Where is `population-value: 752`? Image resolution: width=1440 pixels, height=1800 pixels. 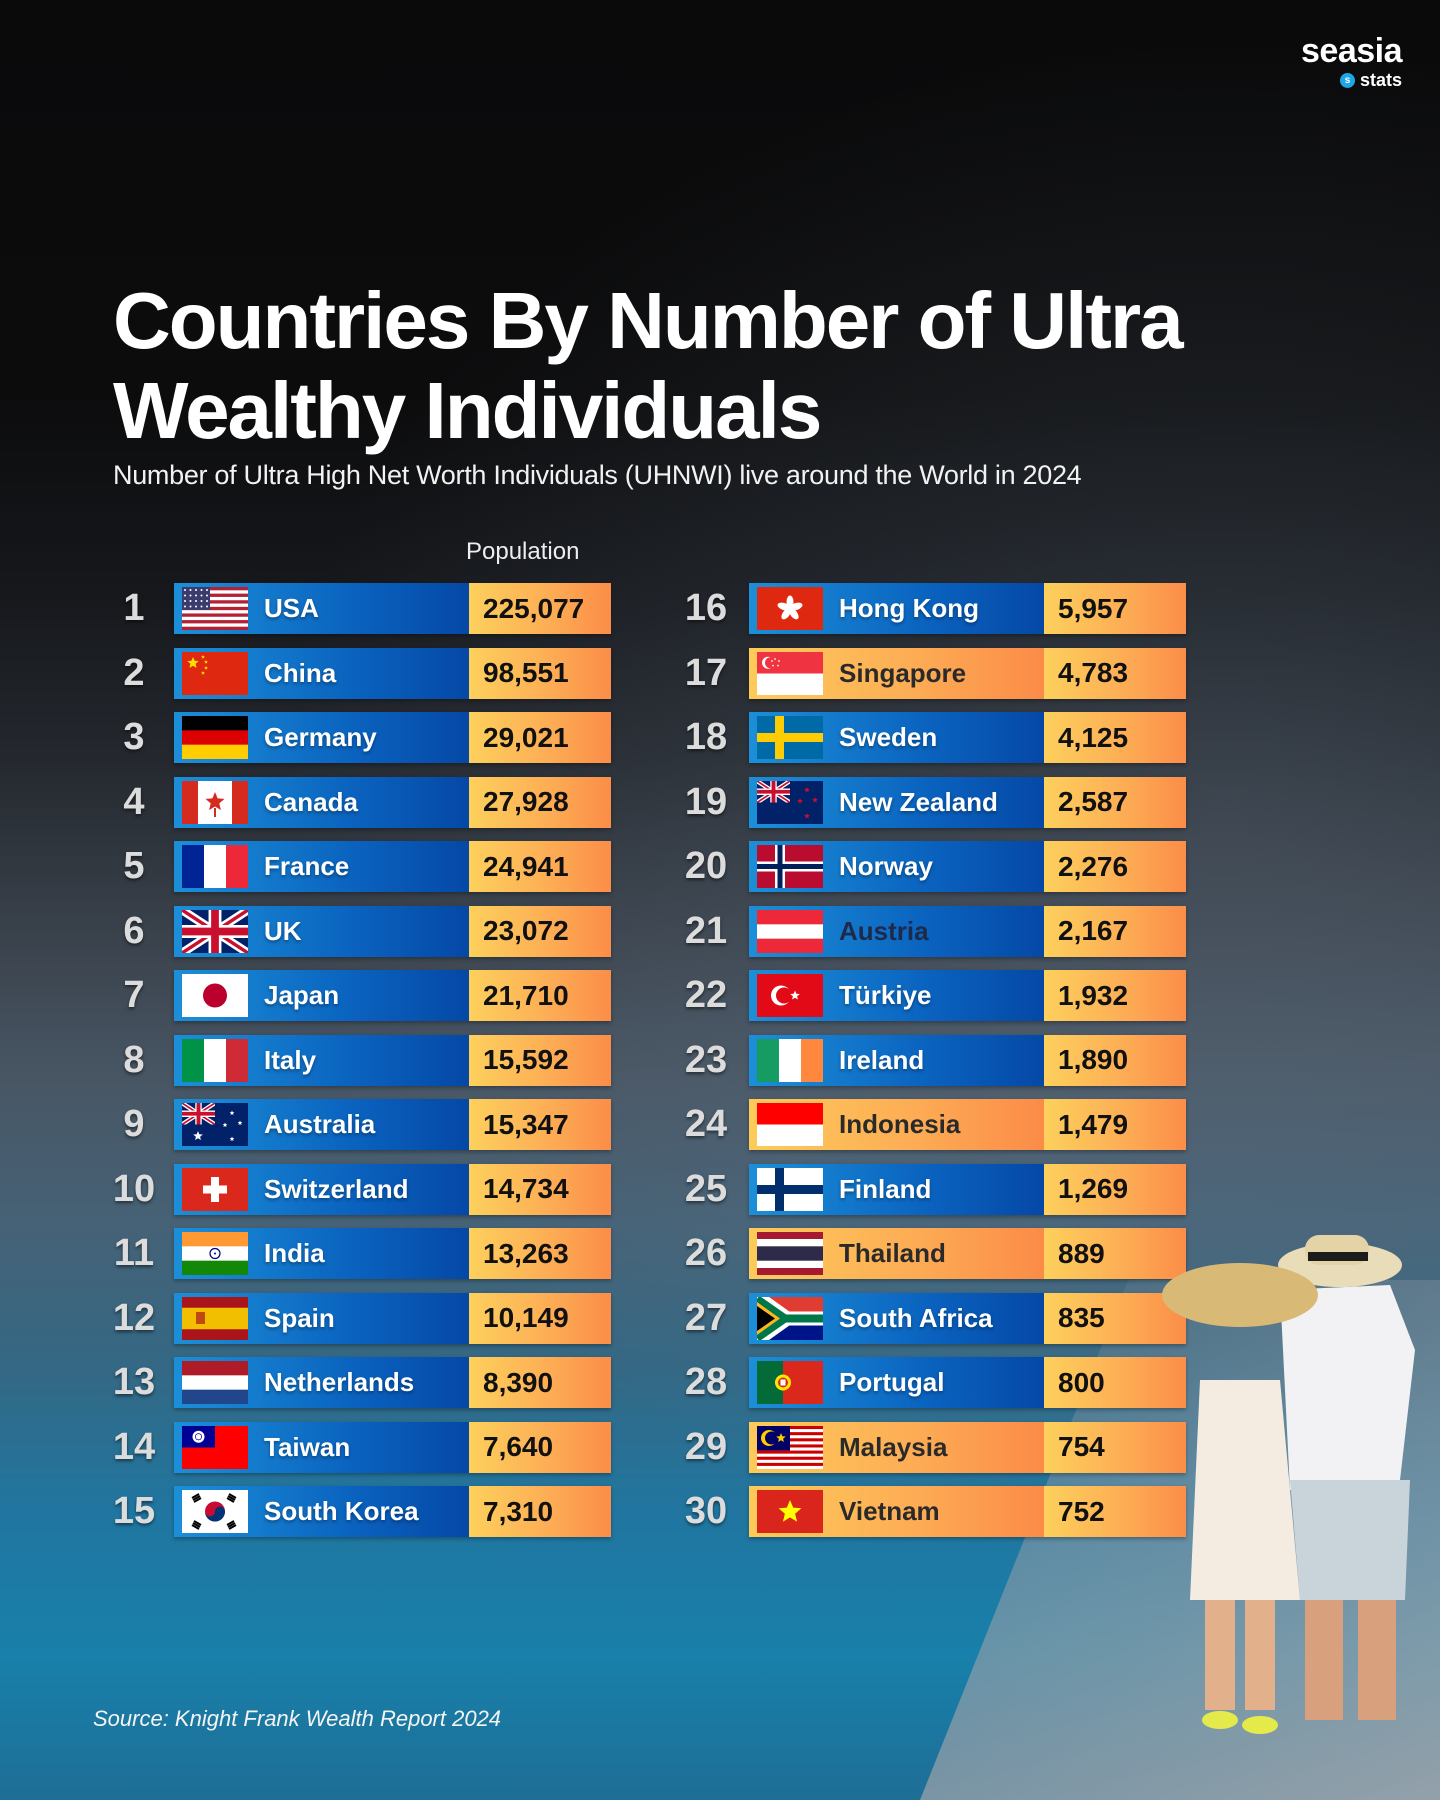
population-value: 752 is located at coordinates (1115, 1511).